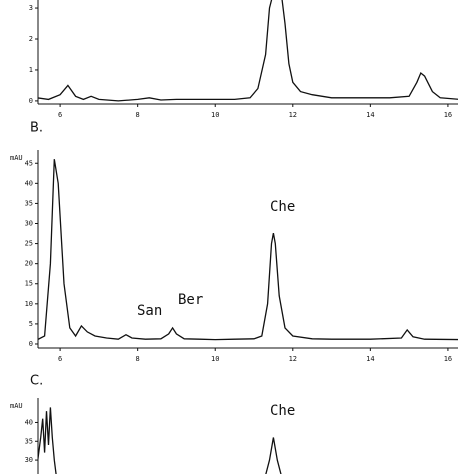 The width and height of the screenshot is (474, 474). What do you see at coordinates (160, 440) in the screenshot?
I see `trace` at bounding box center [160, 440].